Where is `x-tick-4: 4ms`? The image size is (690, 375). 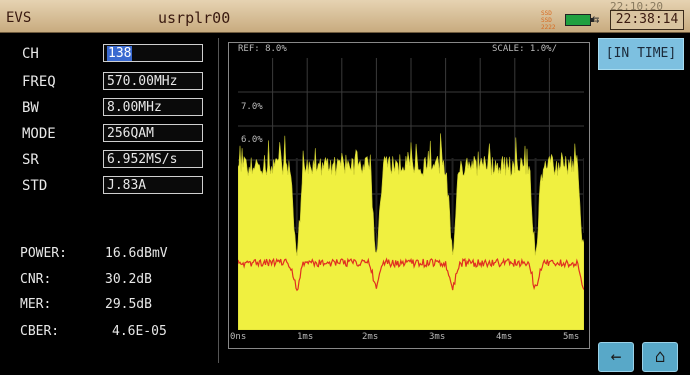 x-tick-4: 4ms is located at coordinates (504, 337).